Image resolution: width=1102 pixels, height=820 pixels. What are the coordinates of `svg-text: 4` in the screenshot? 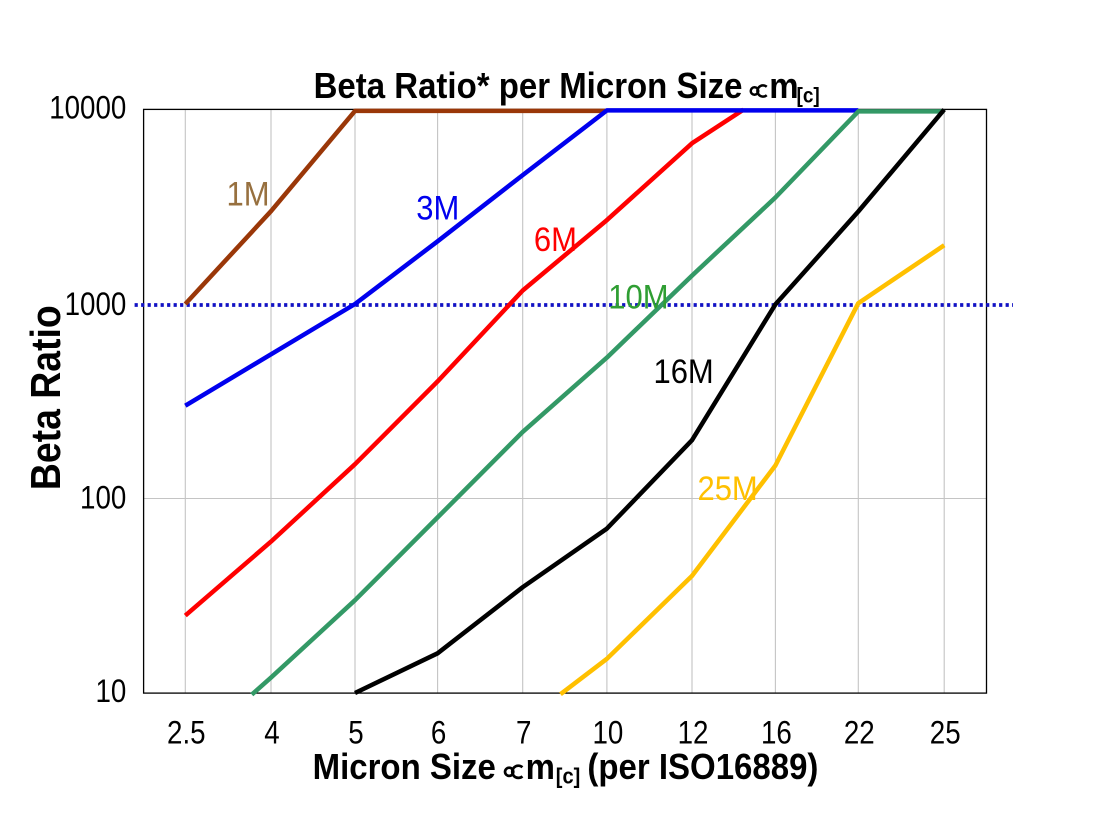 It's located at (271, 732).